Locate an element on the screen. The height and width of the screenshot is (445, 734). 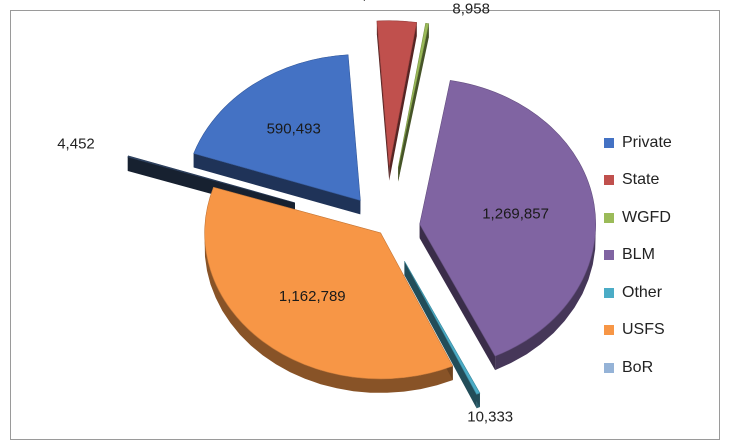
slice-top-wgfd is located at coordinates (413, 95).